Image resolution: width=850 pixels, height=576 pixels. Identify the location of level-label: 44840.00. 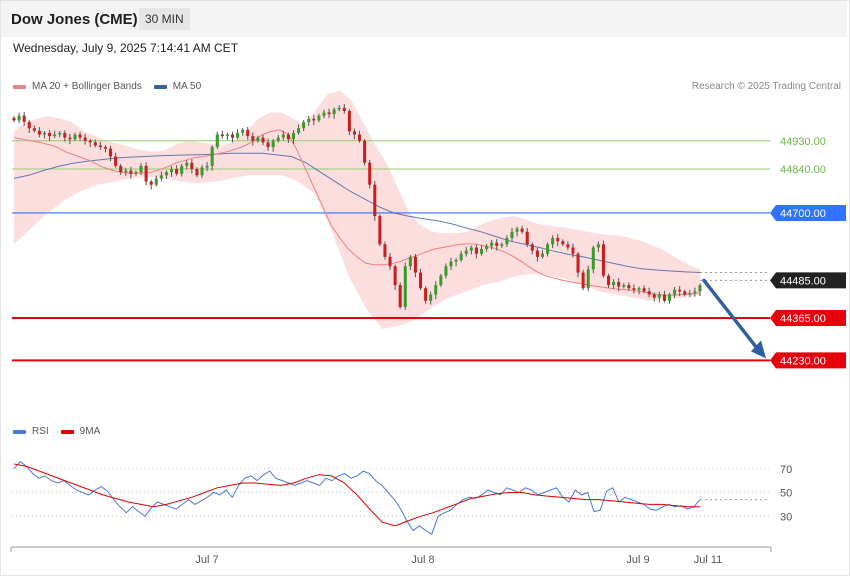
(803, 170).